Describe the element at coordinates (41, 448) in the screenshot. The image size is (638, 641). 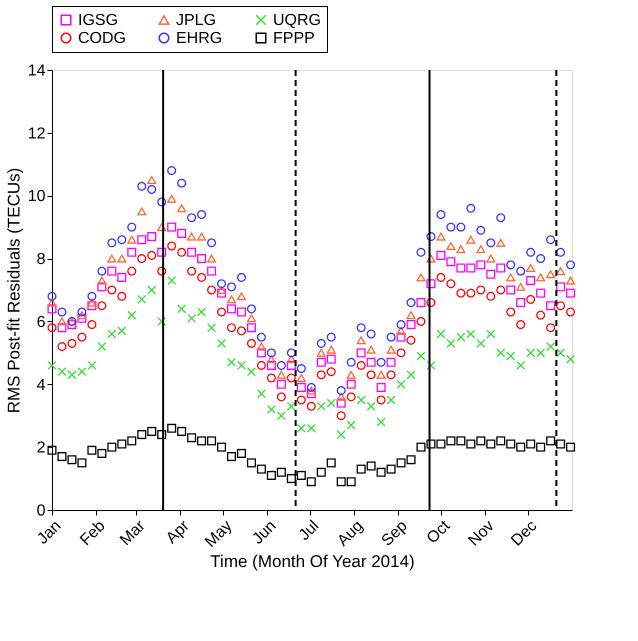
I see `y-tick-label: 2` at that location.